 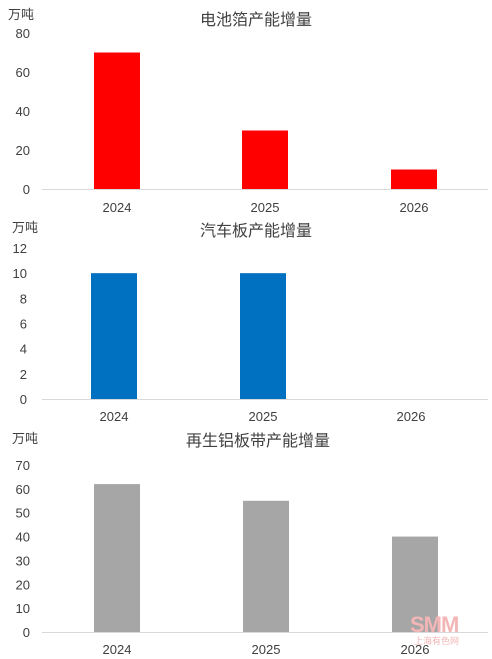 What do you see at coordinates (23, 349) in the screenshot?
I see `y-tick-label: 4` at bounding box center [23, 349].